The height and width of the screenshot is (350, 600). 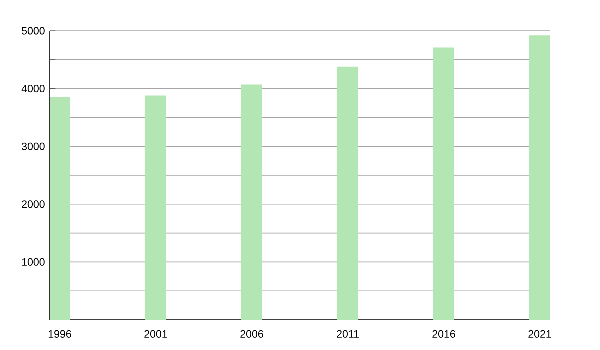 What do you see at coordinates (33, 146) in the screenshot?
I see `y-tick-label: 3000` at bounding box center [33, 146].